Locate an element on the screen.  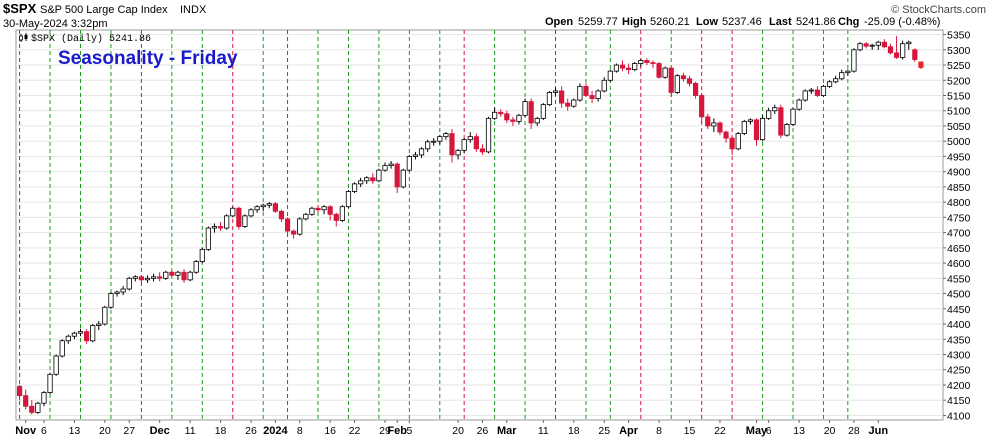
y-tick-label: 5200 is located at coordinates (959, 81).